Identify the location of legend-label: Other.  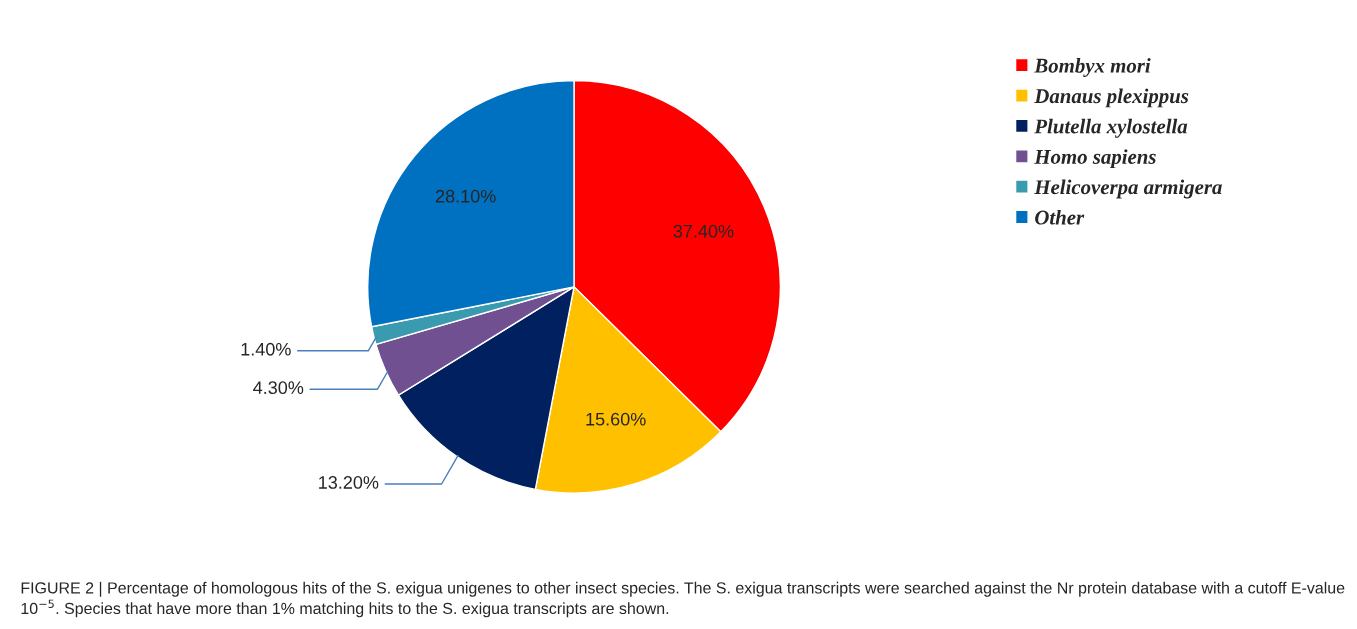
(1060, 217).